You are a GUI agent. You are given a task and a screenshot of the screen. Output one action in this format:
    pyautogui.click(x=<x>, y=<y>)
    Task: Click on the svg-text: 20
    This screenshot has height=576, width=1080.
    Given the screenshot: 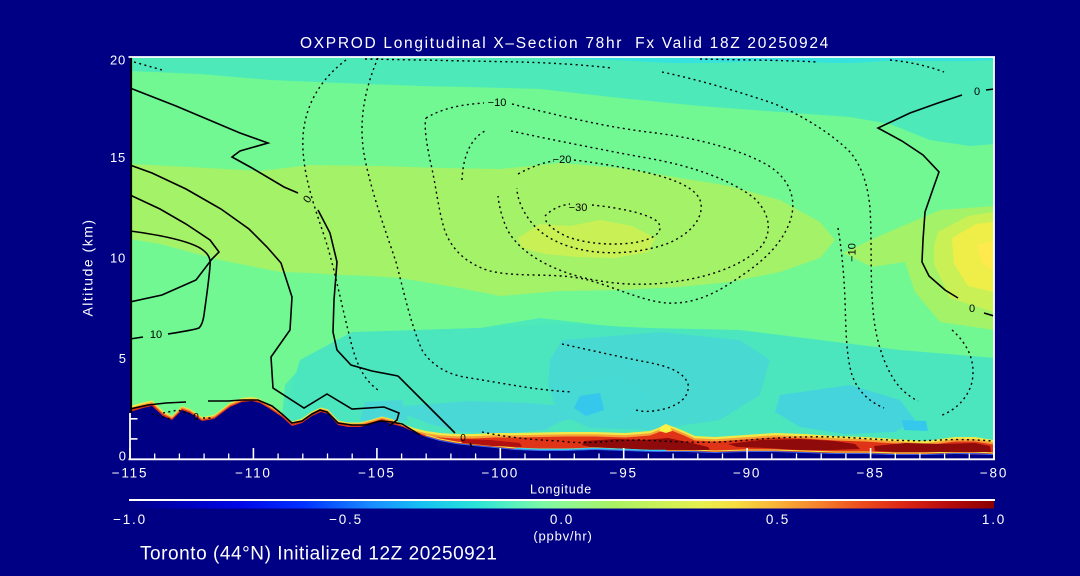 What is the action you would take?
    pyautogui.click(x=118, y=60)
    